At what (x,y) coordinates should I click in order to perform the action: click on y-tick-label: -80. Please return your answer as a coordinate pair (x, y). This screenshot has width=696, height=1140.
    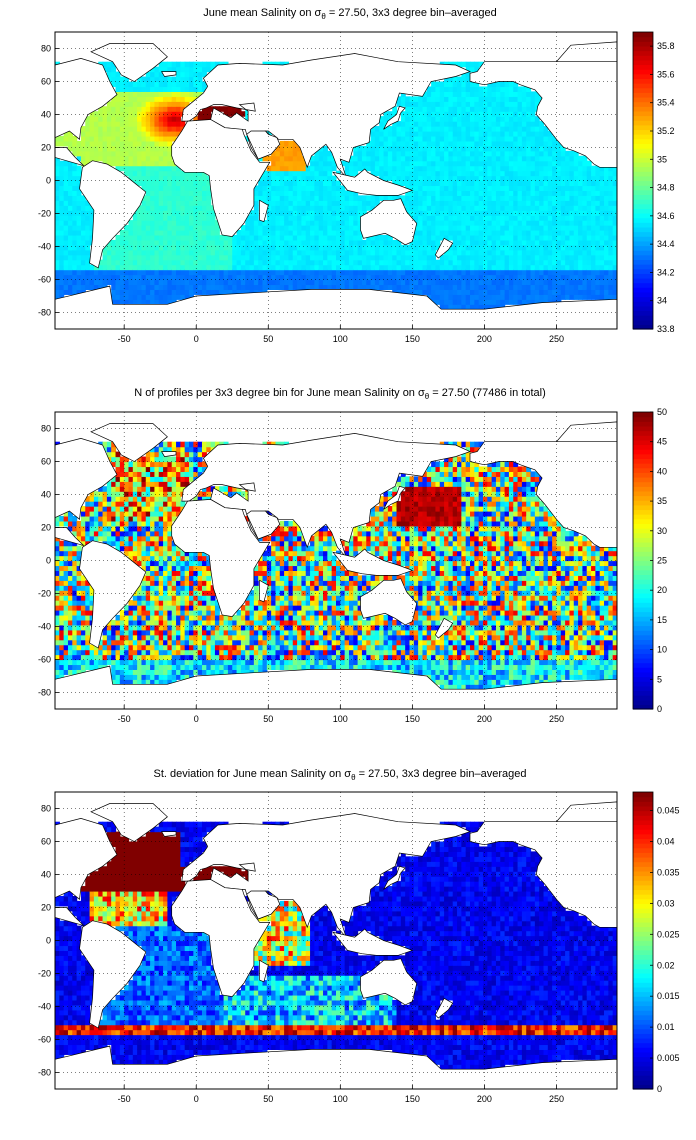
    Looking at the image, I should click on (44, 313).